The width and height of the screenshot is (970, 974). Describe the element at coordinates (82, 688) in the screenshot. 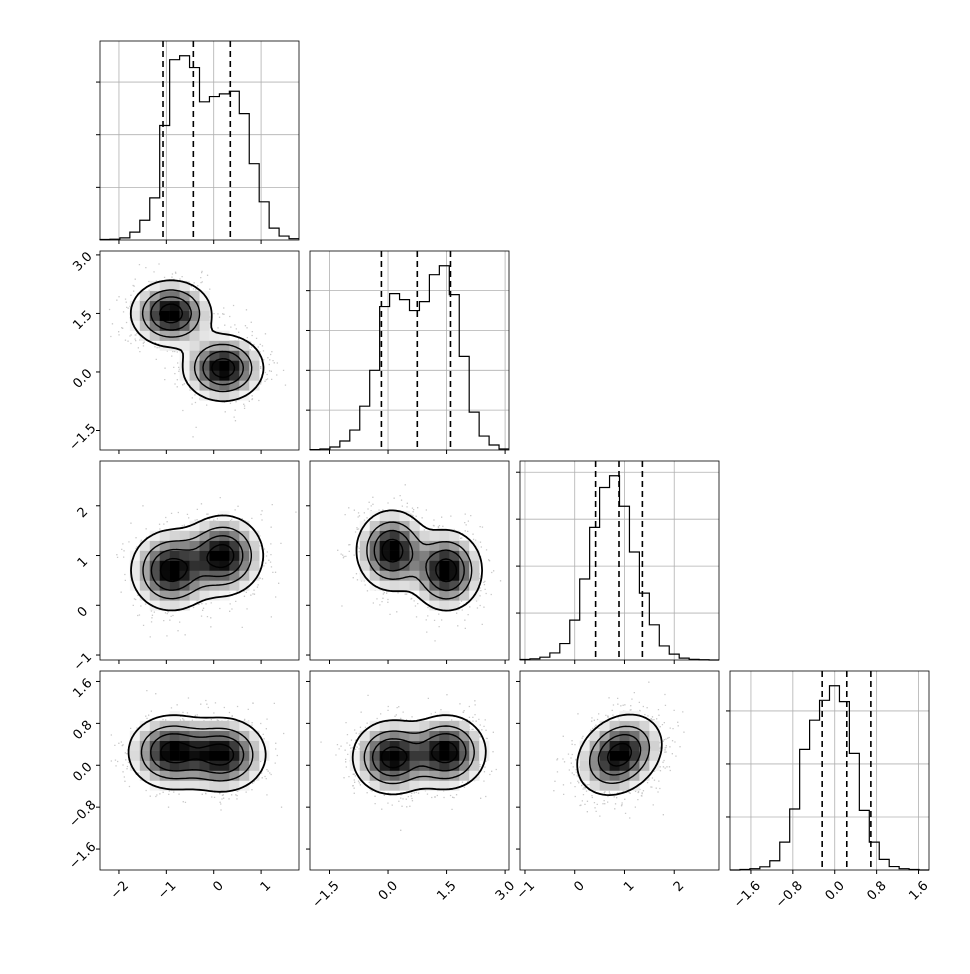

I see `ytick-label-p3-4: 1.6` at that location.